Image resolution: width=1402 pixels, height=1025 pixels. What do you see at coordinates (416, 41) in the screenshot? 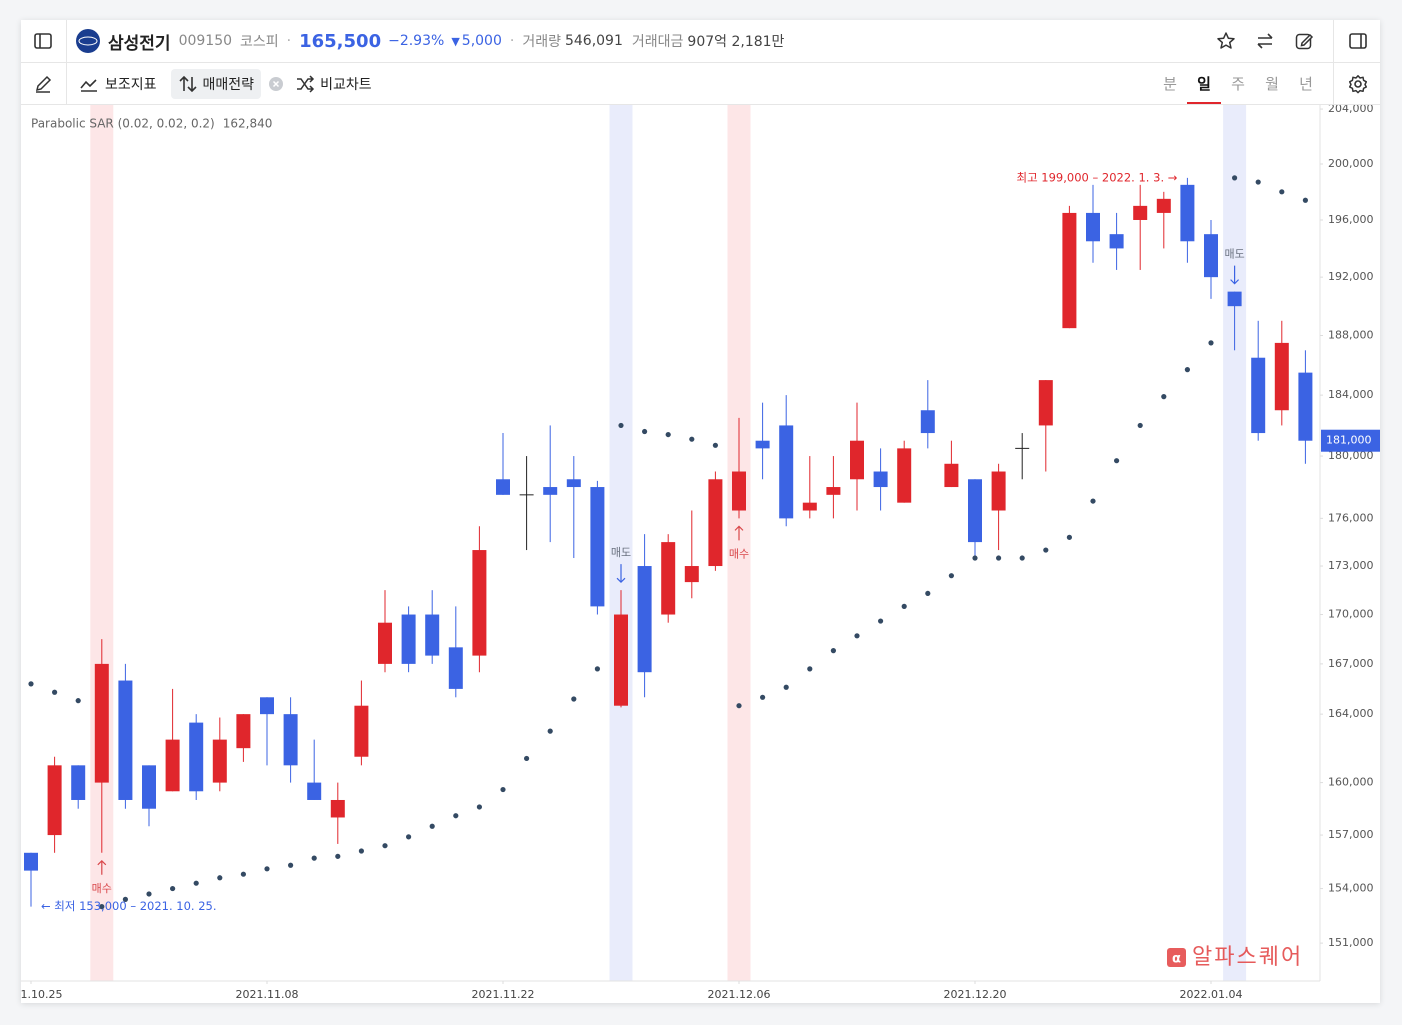
I see `change-pct: −2.93%` at bounding box center [416, 41].